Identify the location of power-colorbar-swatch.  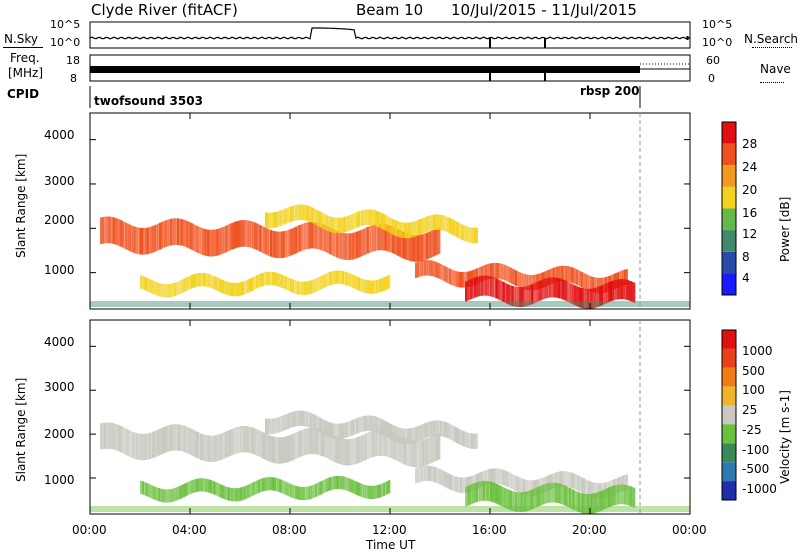
(729, 154).